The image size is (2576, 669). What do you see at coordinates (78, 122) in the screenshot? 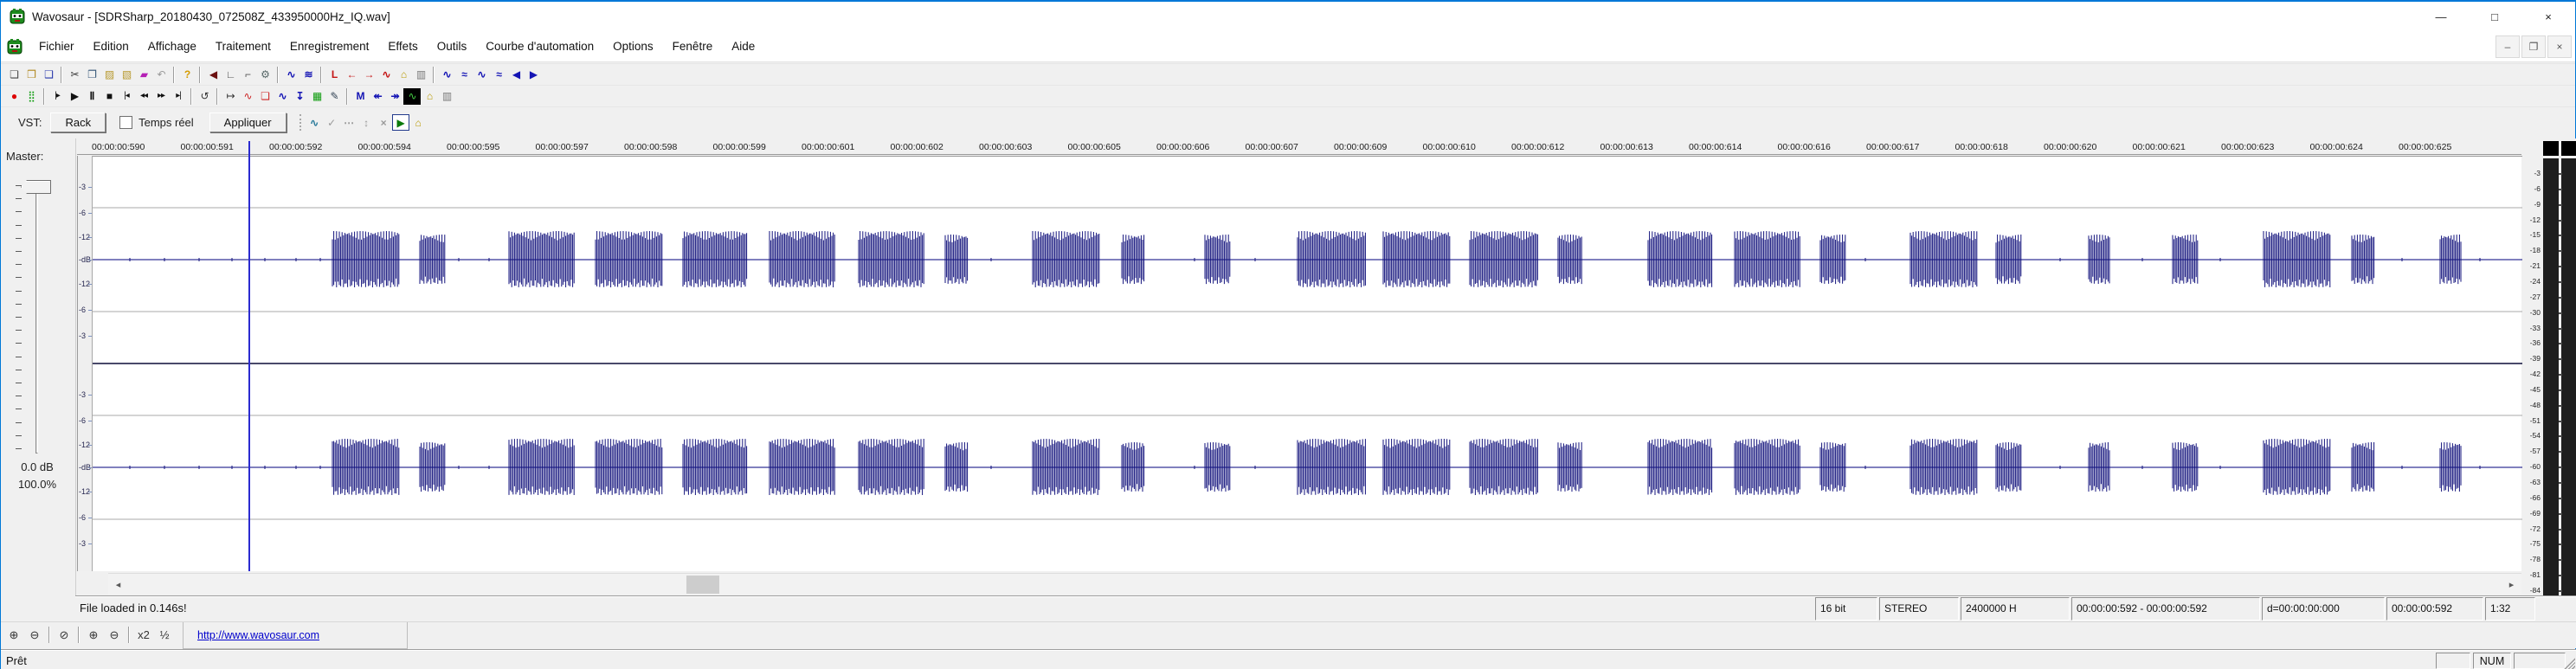
I see `vst-rack-button: Rack` at bounding box center [78, 122].